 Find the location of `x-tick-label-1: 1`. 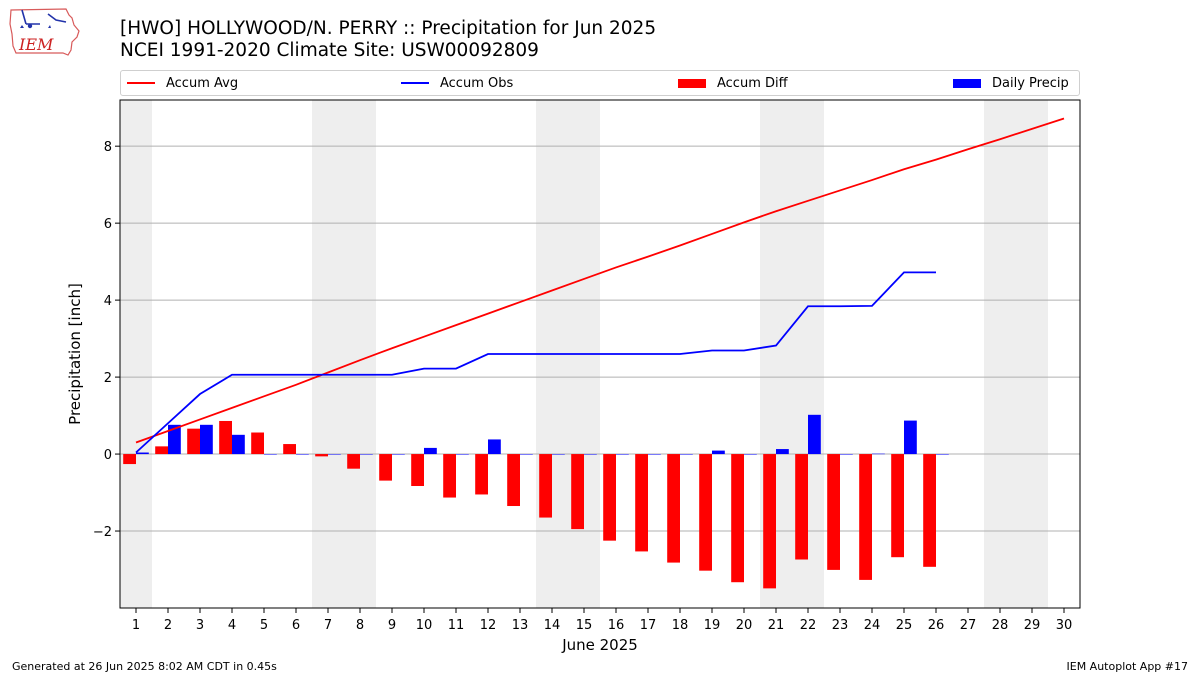

x-tick-label-1: 1 is located at coordinates (136, 625).